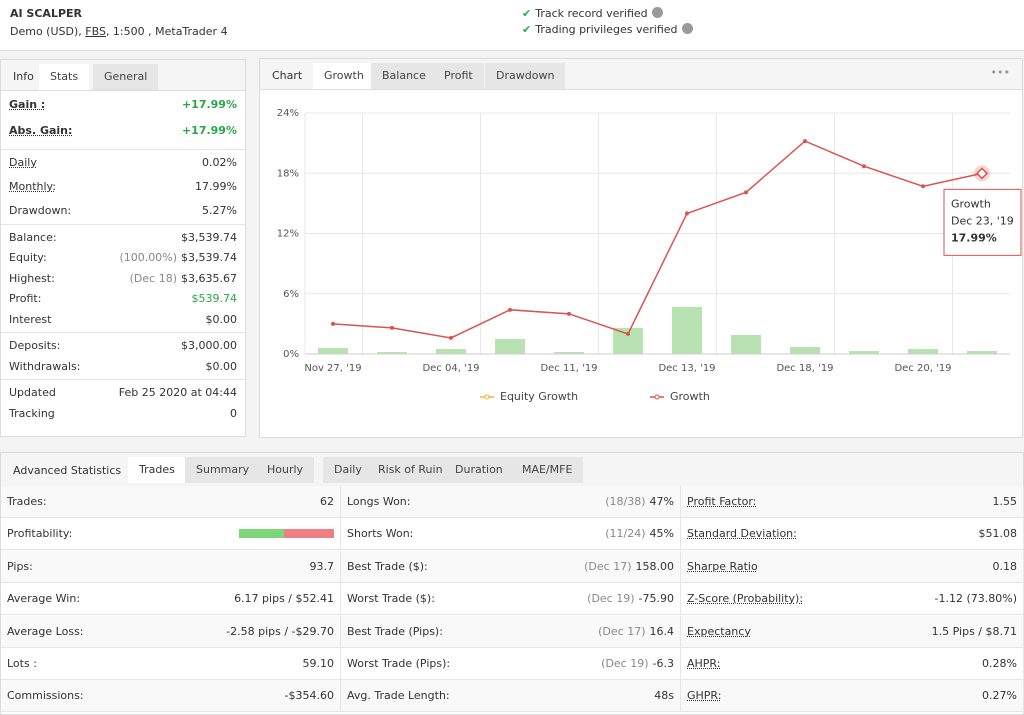 The image size is (1024, 715). I want to click on tab: Daily, so click(348, 470).